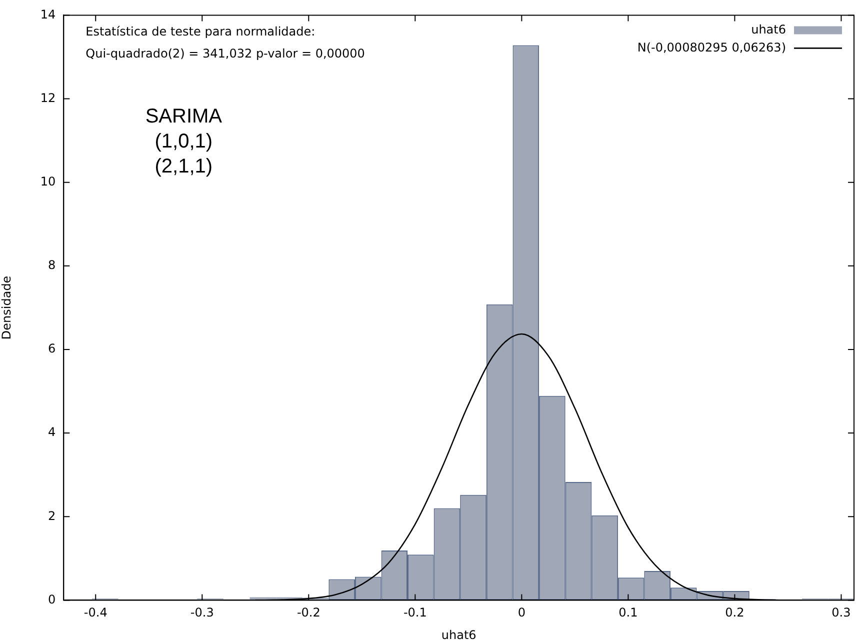  Describe the element at coordinates (184, 142) in the screenshot. I see `annotation: SARIMA (1,0,1) (2,1,1)` at that location.